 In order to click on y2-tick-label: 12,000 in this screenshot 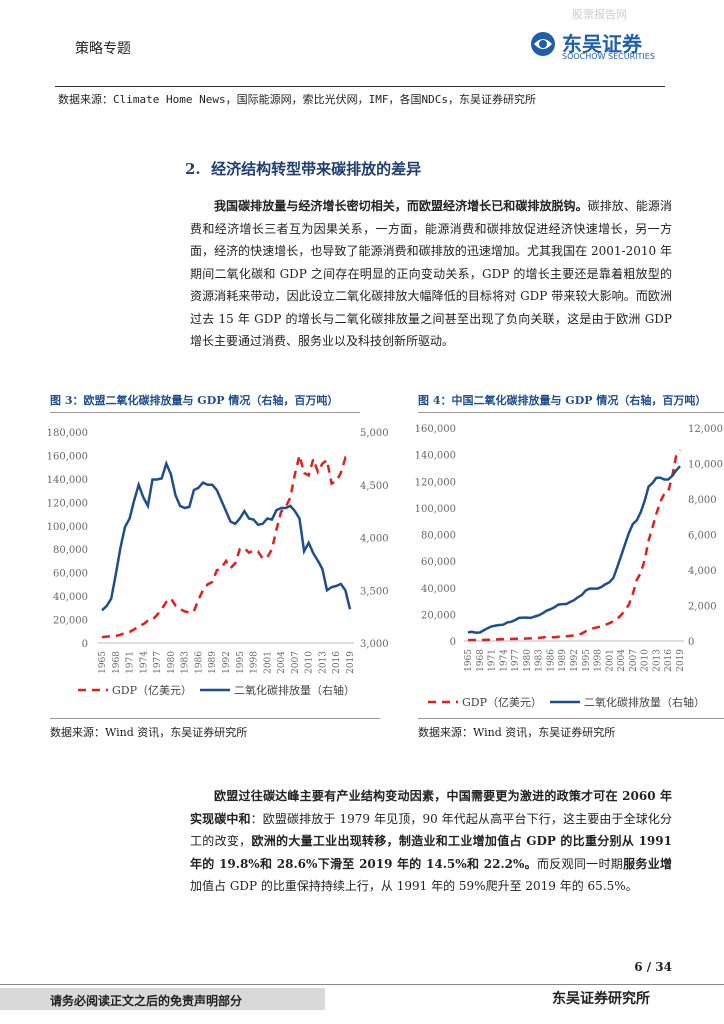, I will do `click(705, 429)`.